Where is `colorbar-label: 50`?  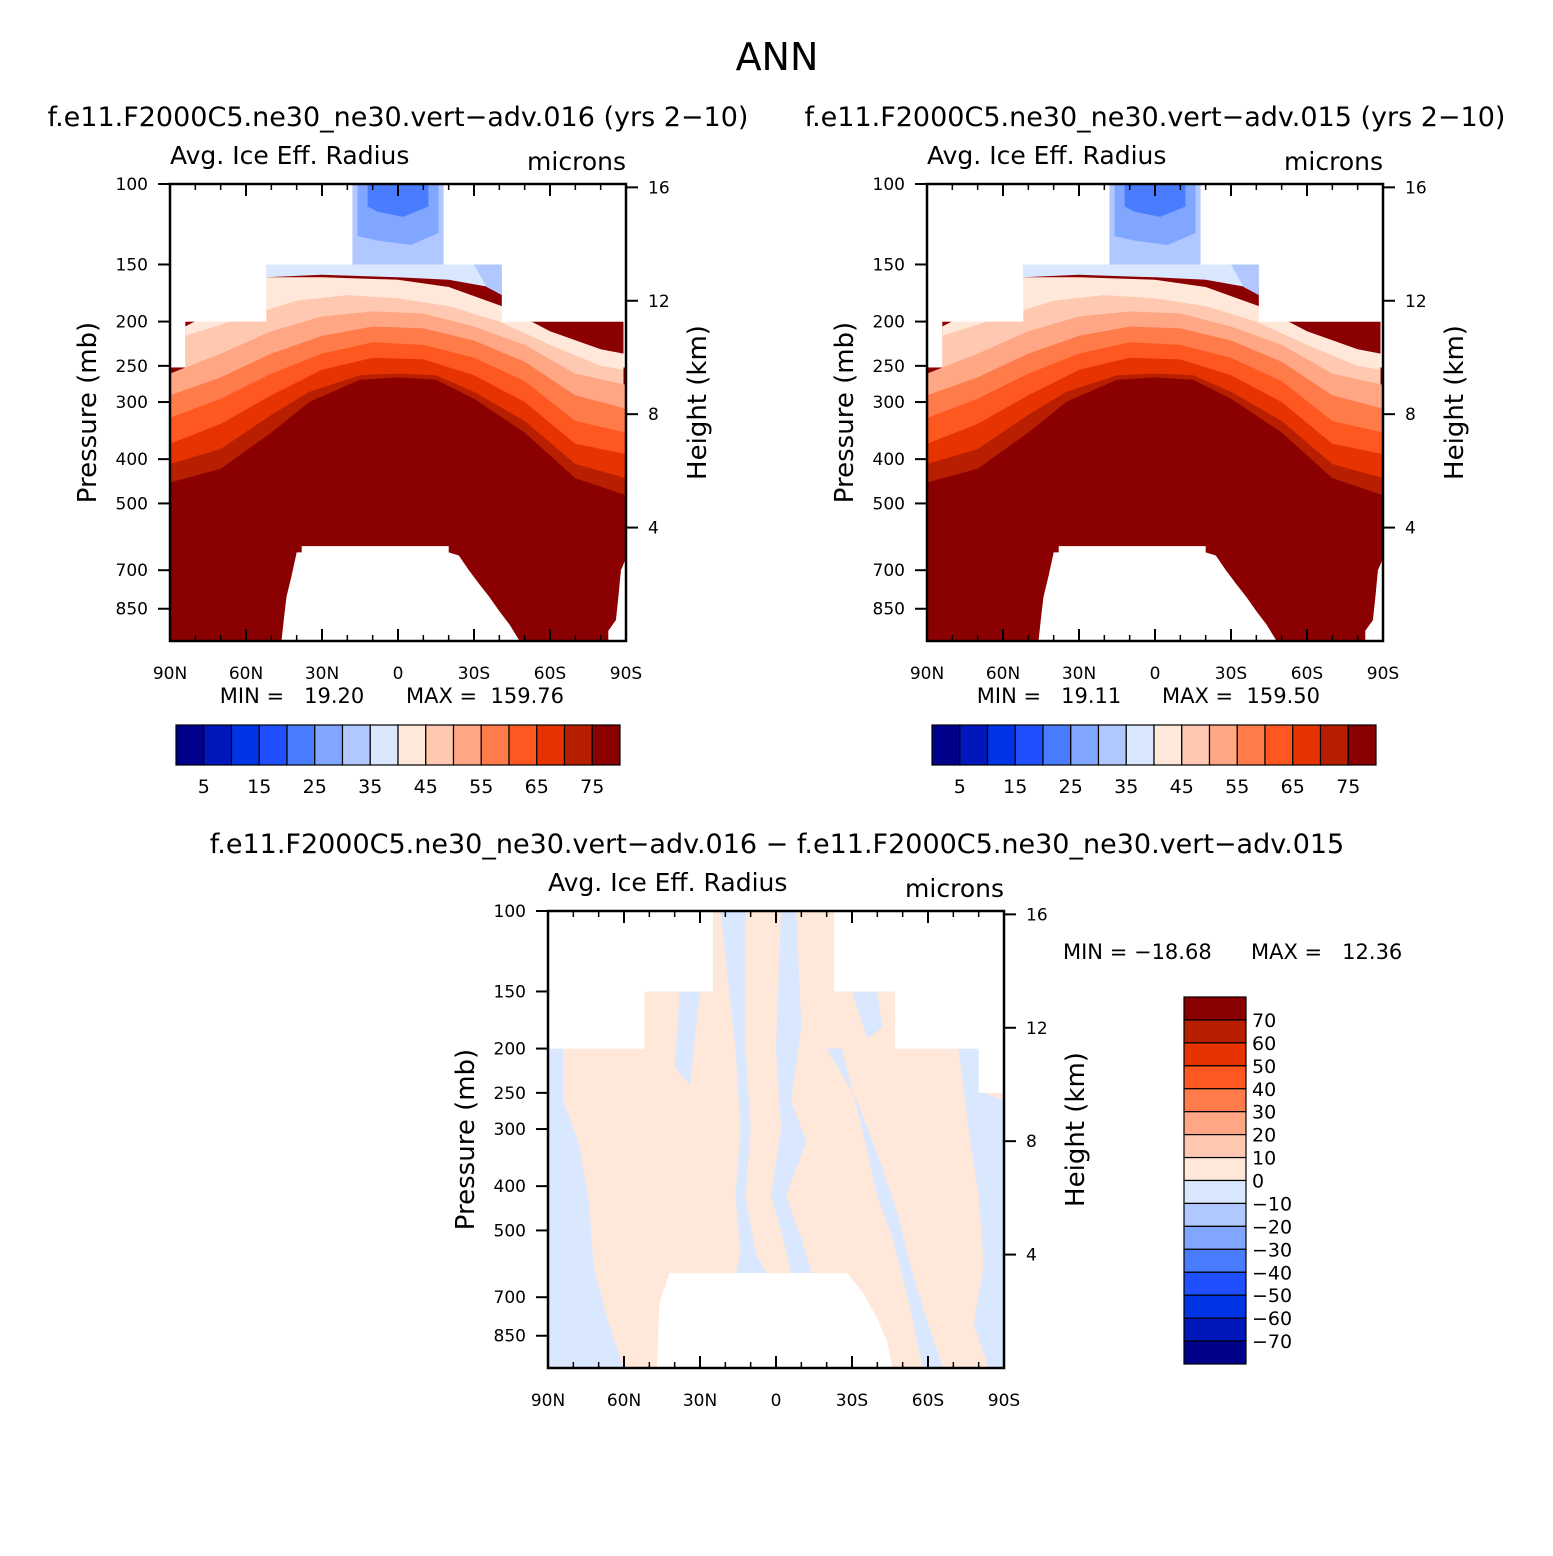 colorbar-label: 50 is located at coordinates (1264, 1067).